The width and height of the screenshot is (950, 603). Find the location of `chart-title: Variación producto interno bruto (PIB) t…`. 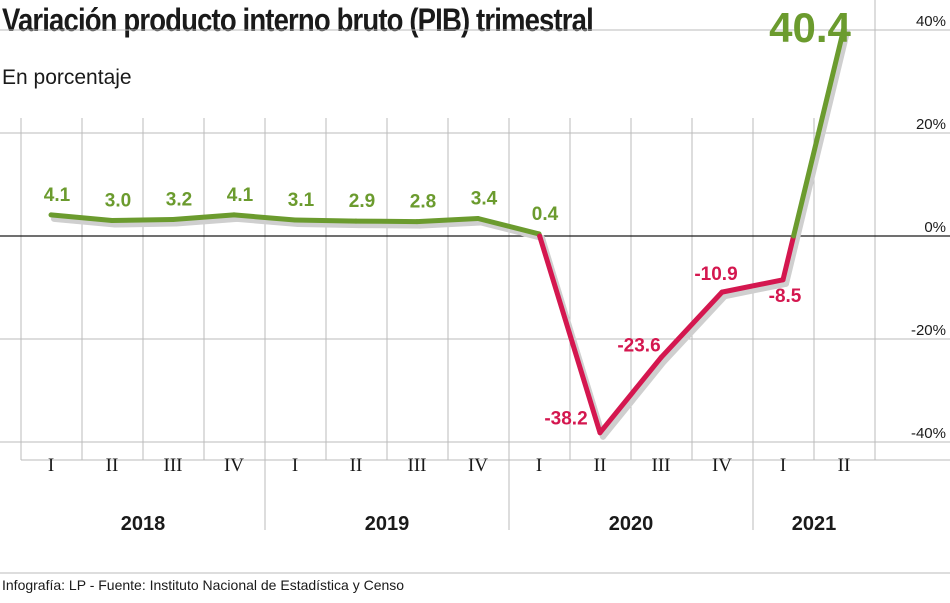

chart-title: Variación producto interno bruto (PIB) t… is located at coordinates (298, 20).